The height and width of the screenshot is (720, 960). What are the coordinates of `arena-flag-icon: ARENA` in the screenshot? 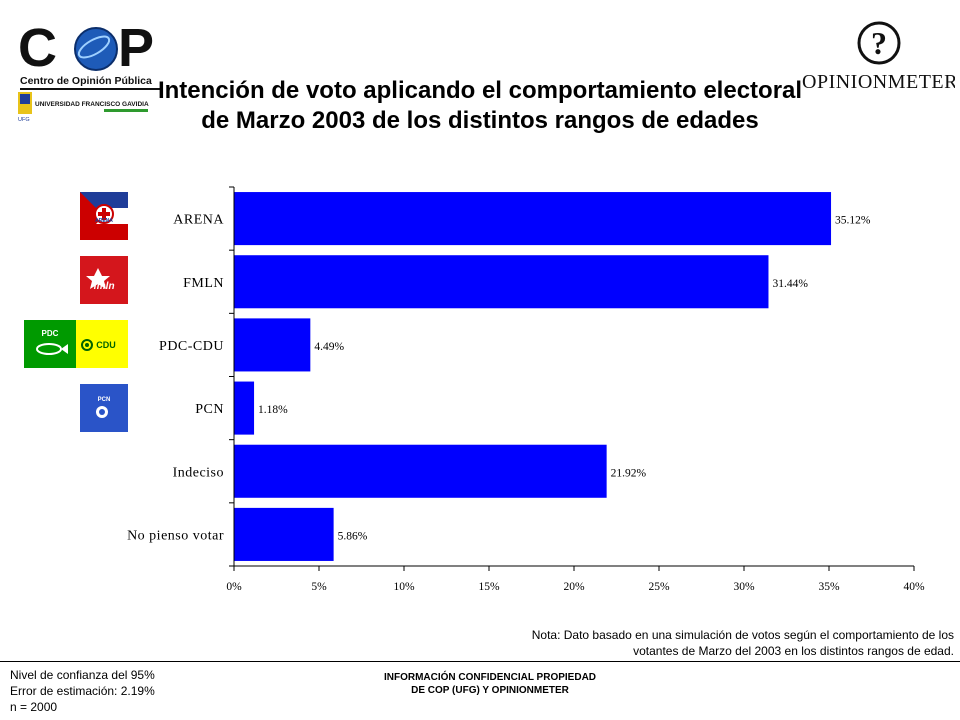 It's located at (104, 216).